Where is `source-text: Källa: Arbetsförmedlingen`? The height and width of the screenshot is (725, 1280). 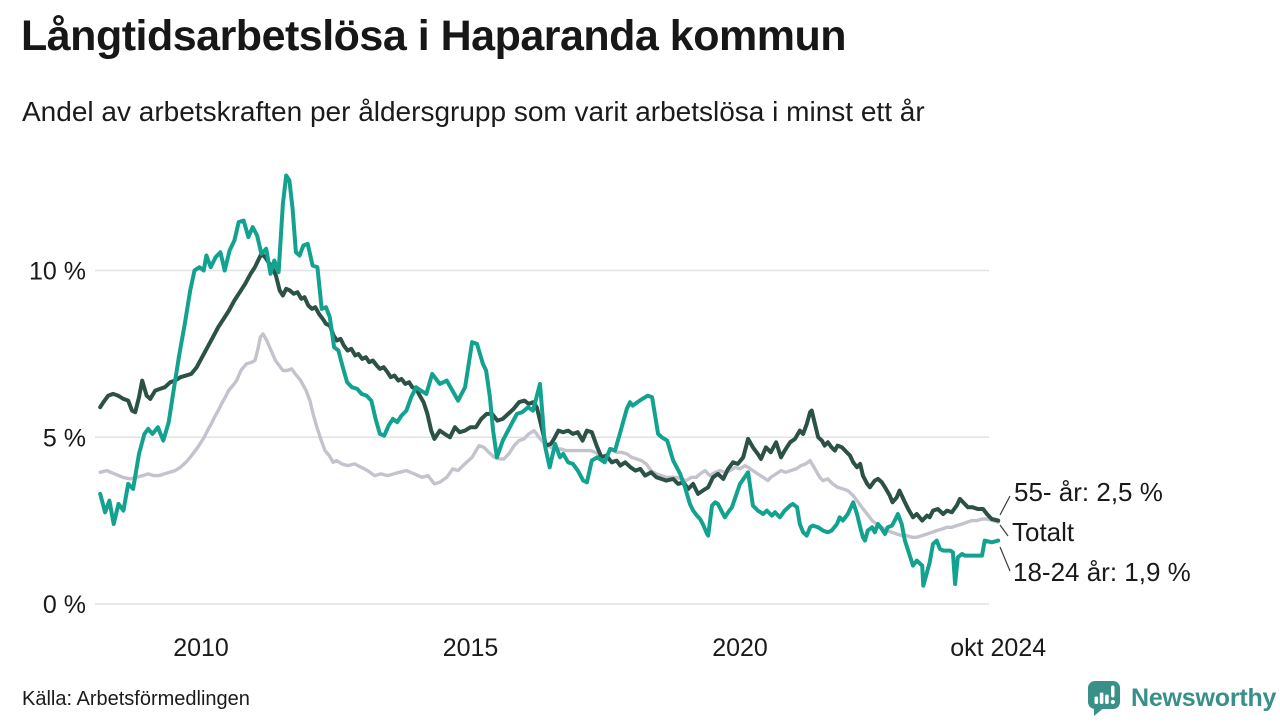 source-text: Källa: Arbetsförmedlingen is located at coordinates (136, 699).